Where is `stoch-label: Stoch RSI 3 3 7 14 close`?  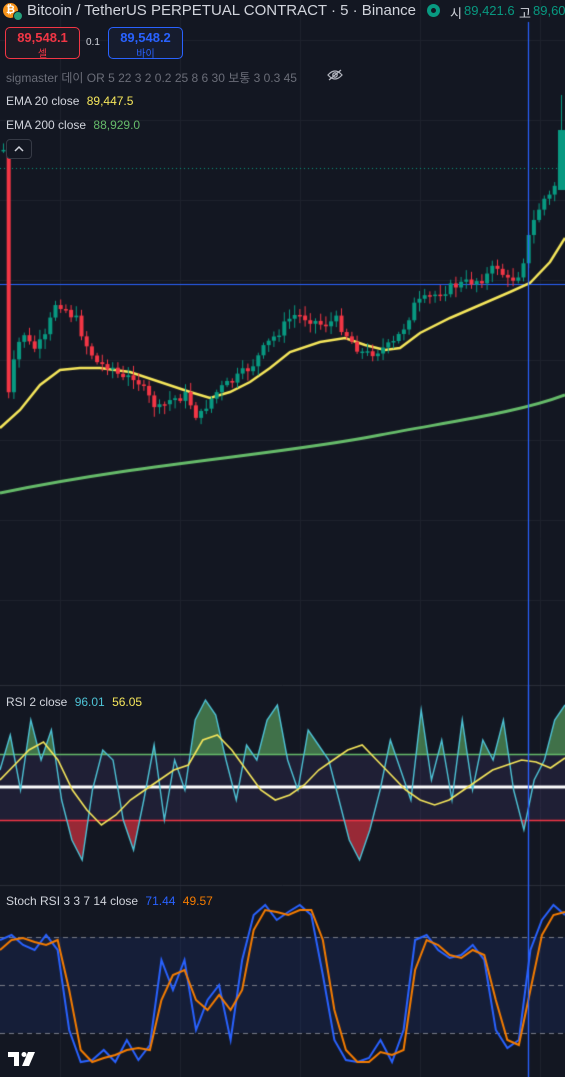
stoch-label: Stoch RSI 3 3 7 14 close is located at coordinates (72, 901).